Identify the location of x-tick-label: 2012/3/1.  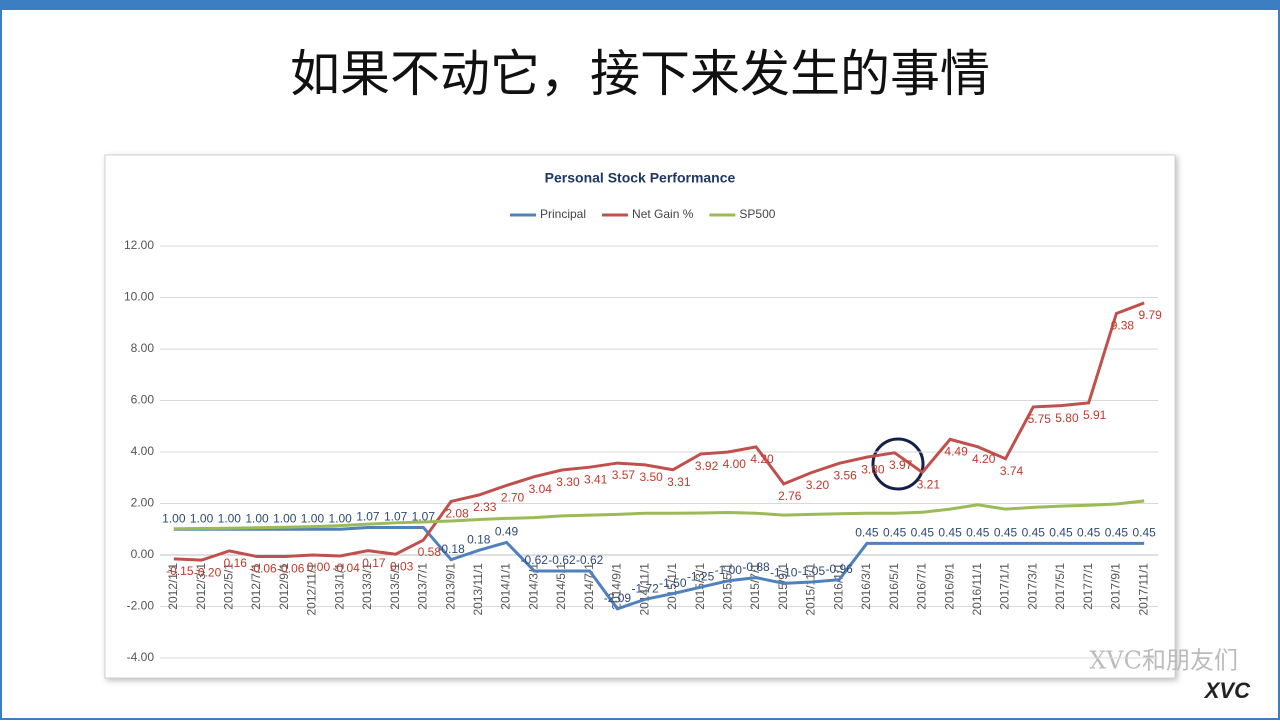
(201, 586).